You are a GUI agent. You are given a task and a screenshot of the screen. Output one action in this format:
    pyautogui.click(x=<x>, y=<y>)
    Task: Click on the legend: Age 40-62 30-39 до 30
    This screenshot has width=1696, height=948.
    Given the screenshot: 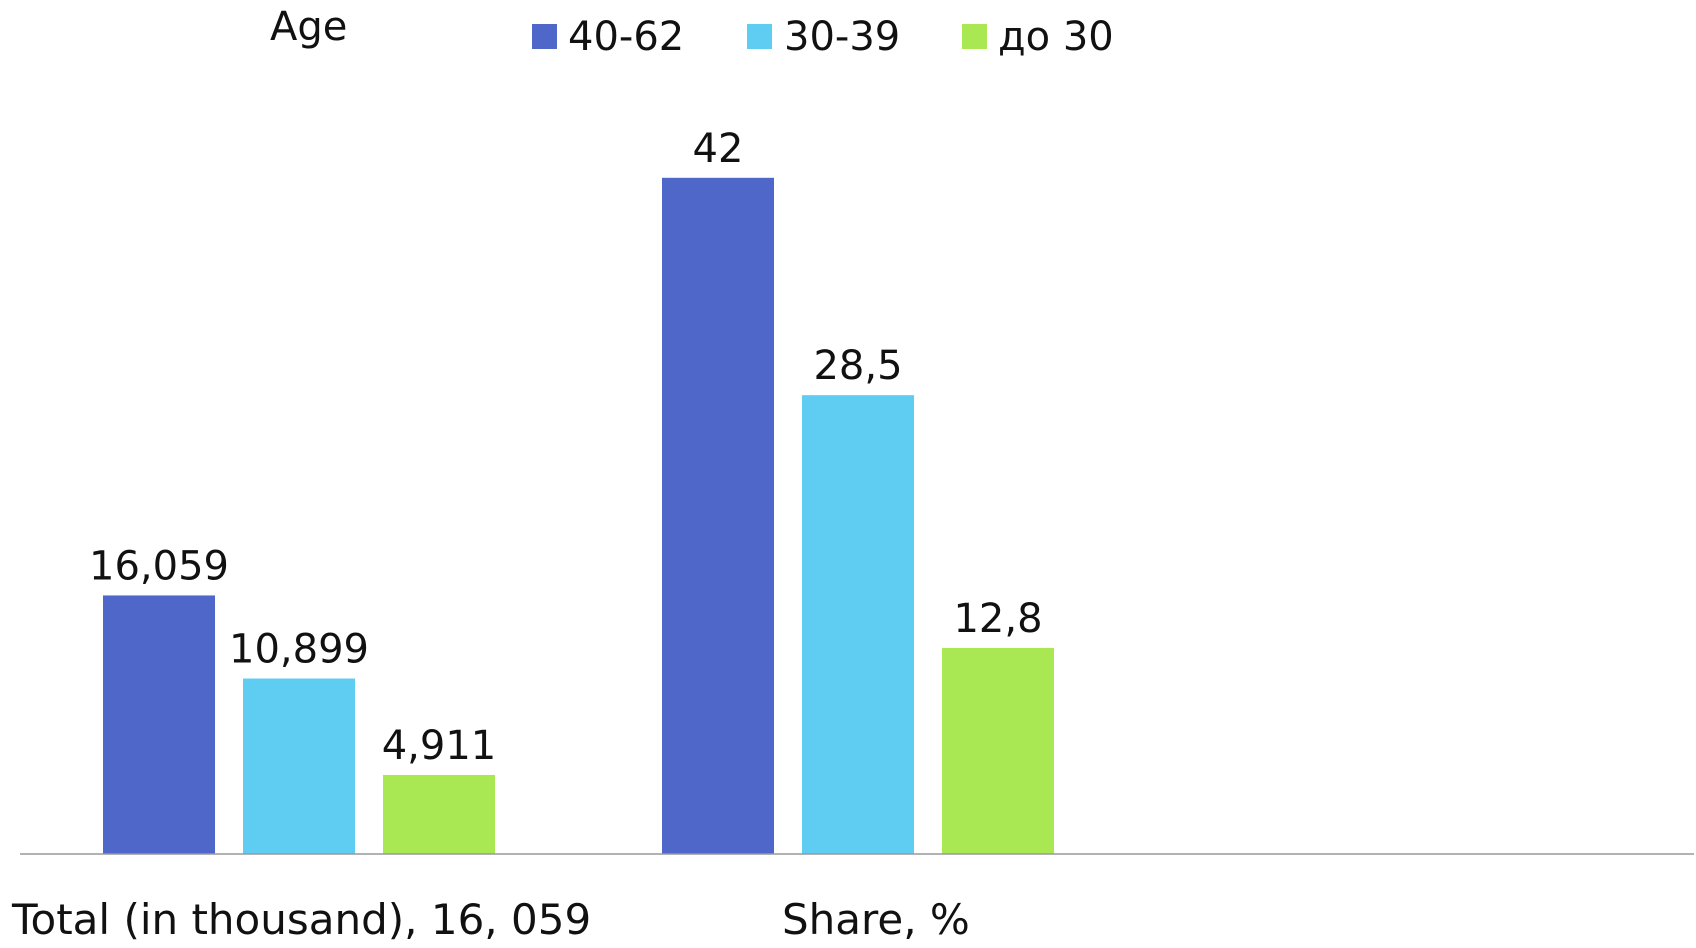 What is the action you would take?
    pyautogui.click(x=692, y=32)
    